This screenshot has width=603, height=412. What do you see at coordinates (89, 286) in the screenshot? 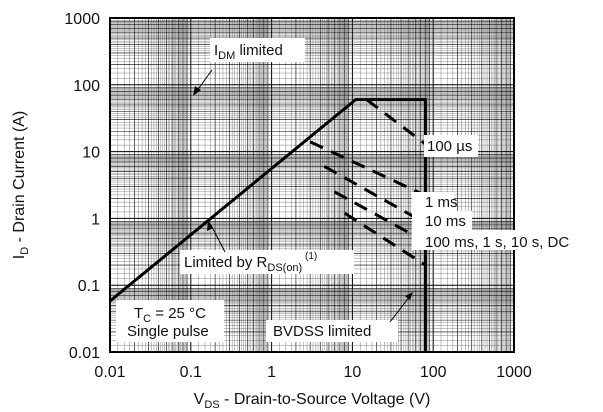
I see `y-tick-label: 0.1` at bounding box center [89, 286].